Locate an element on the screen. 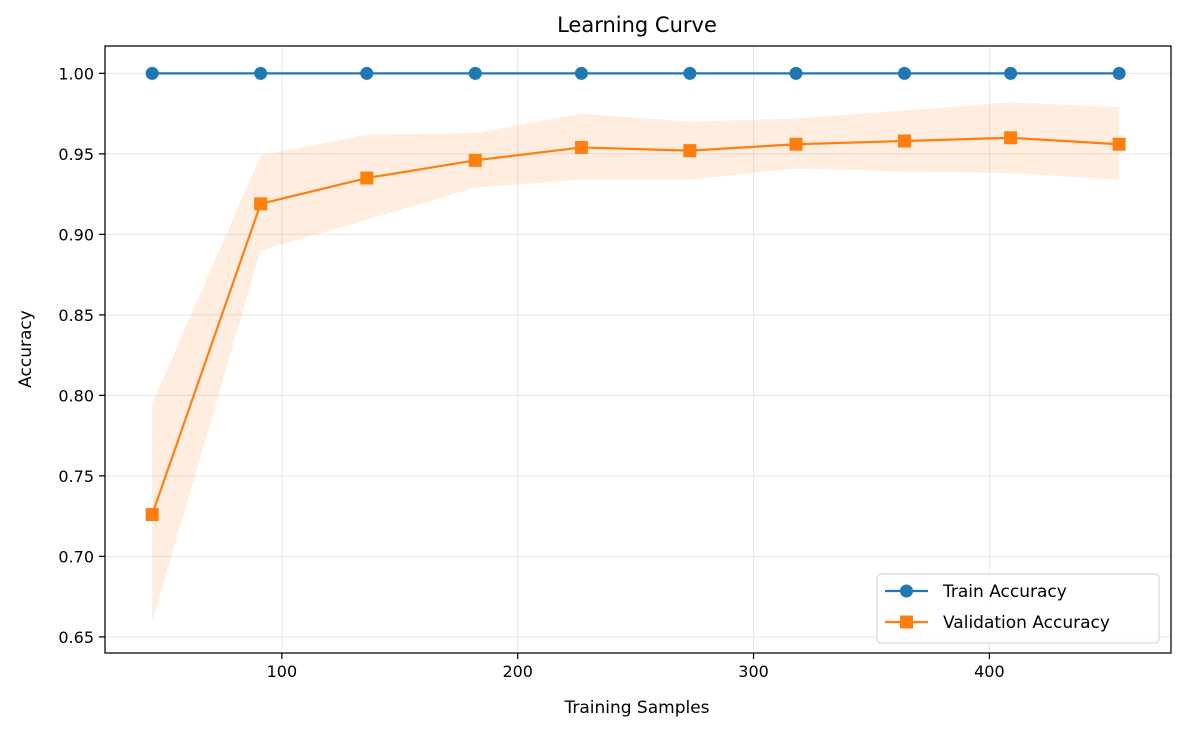 The image size is (1184, 733). y-tick-label: 0.90 is located at coordinates (76, 234).